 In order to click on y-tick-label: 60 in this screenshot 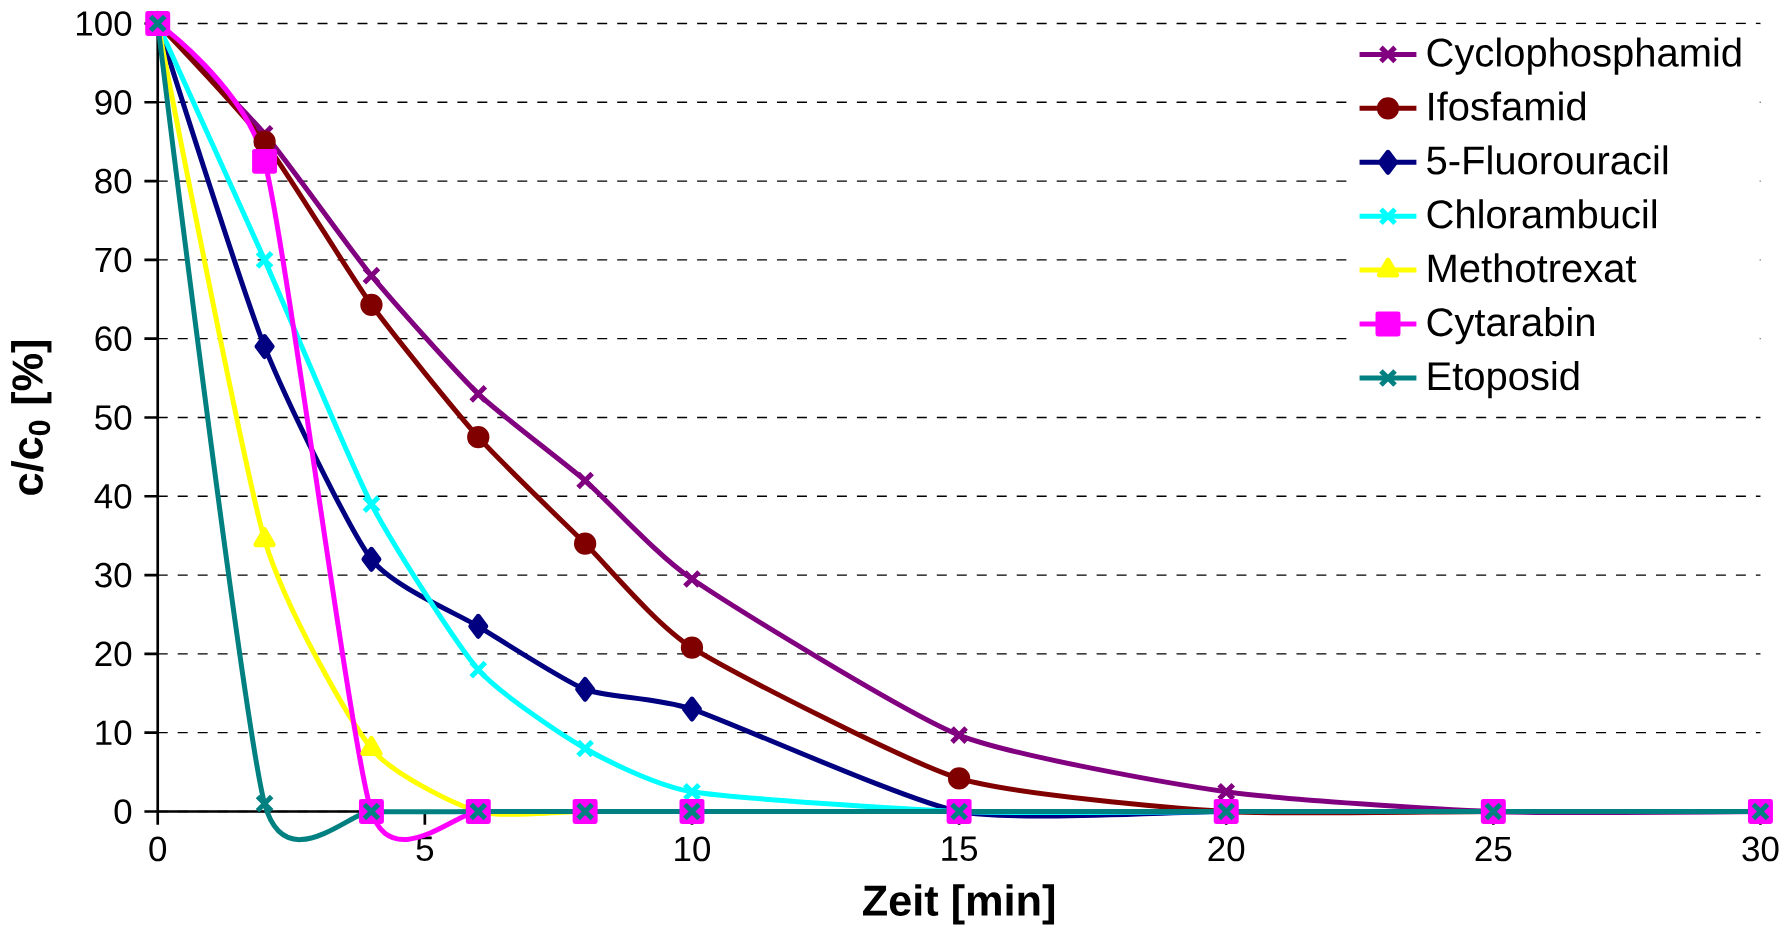, I will do `click(113, 339)`.